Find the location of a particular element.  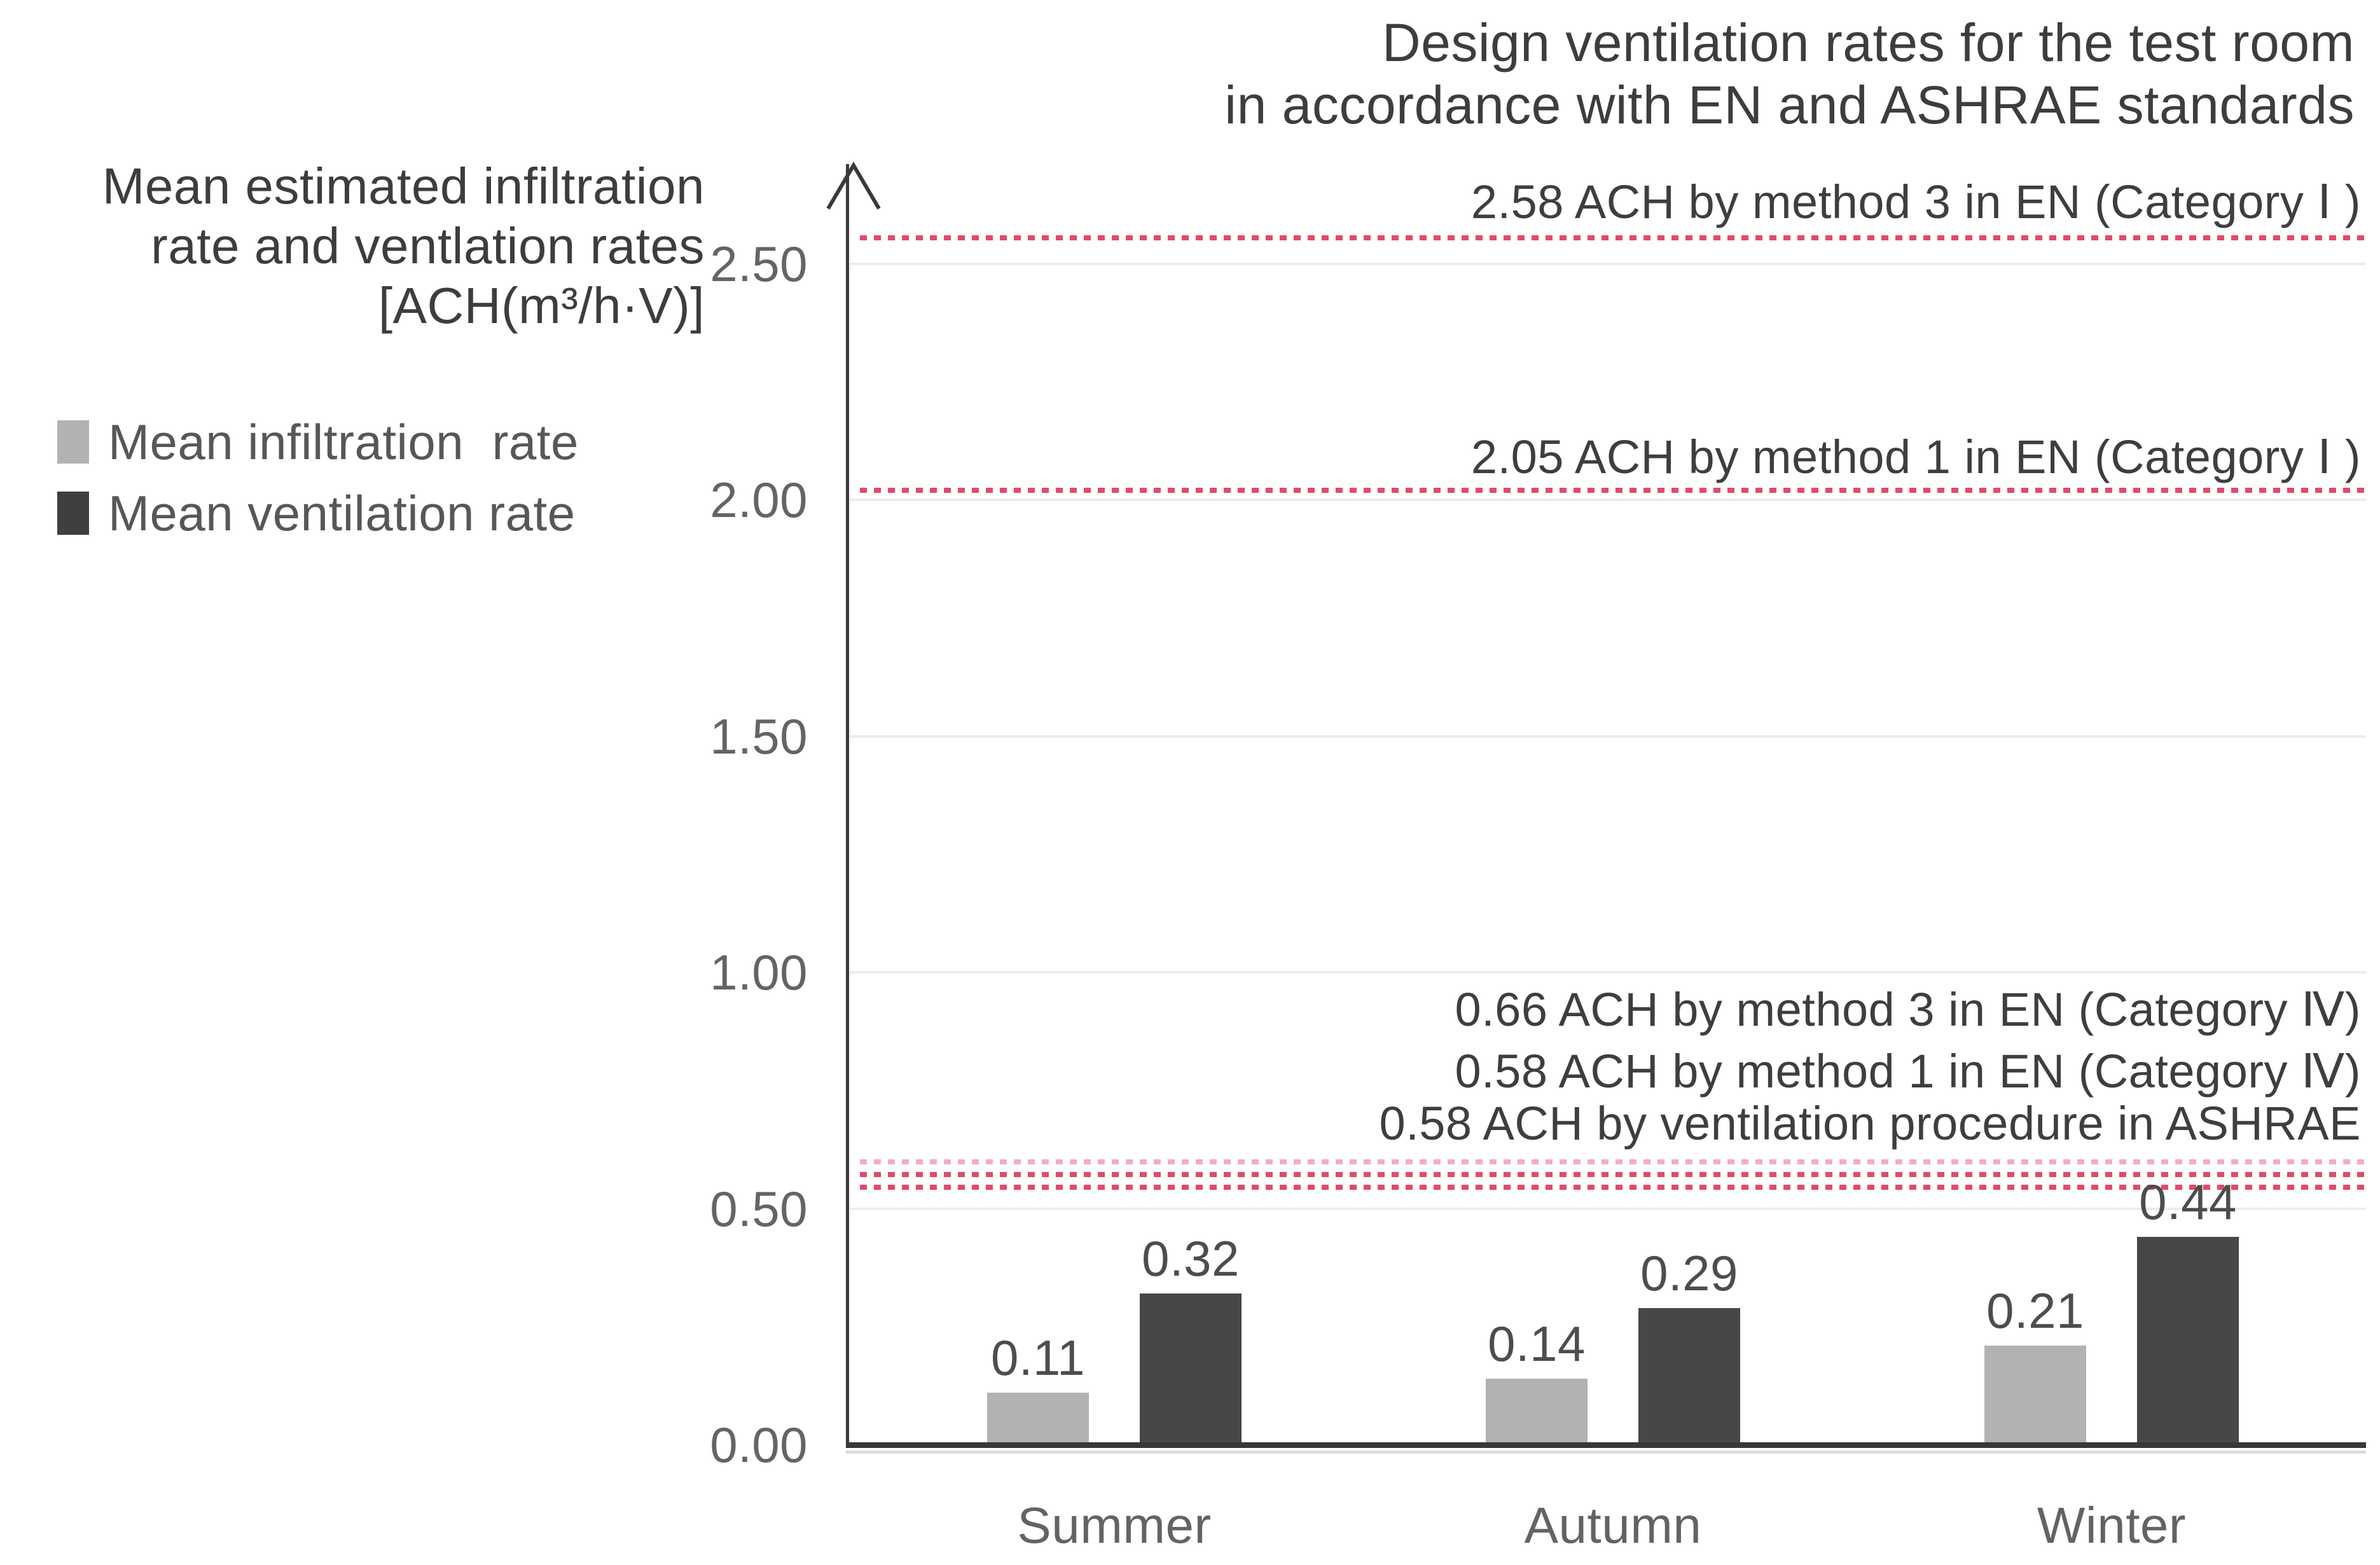

y-tick-label: 2.50 is located at coordinates (759, 263).